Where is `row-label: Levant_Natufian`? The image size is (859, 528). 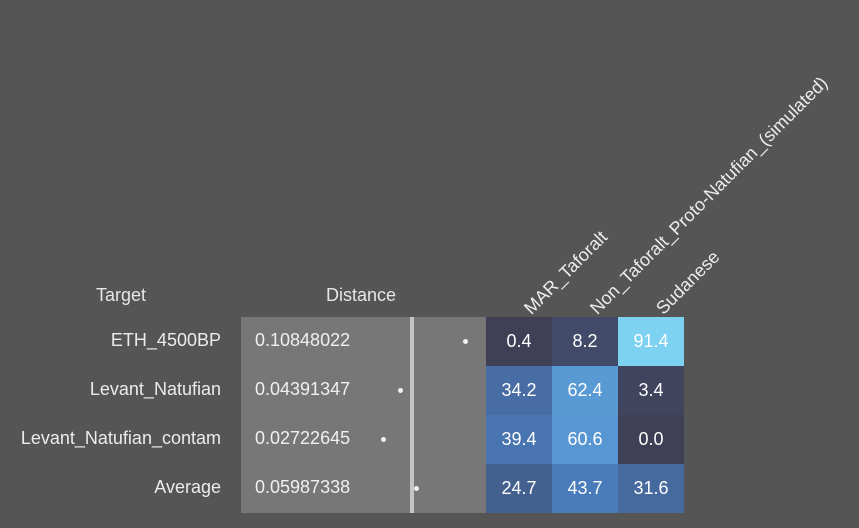 row-label: Levant_Natufian is located at coordinates (155, 389).